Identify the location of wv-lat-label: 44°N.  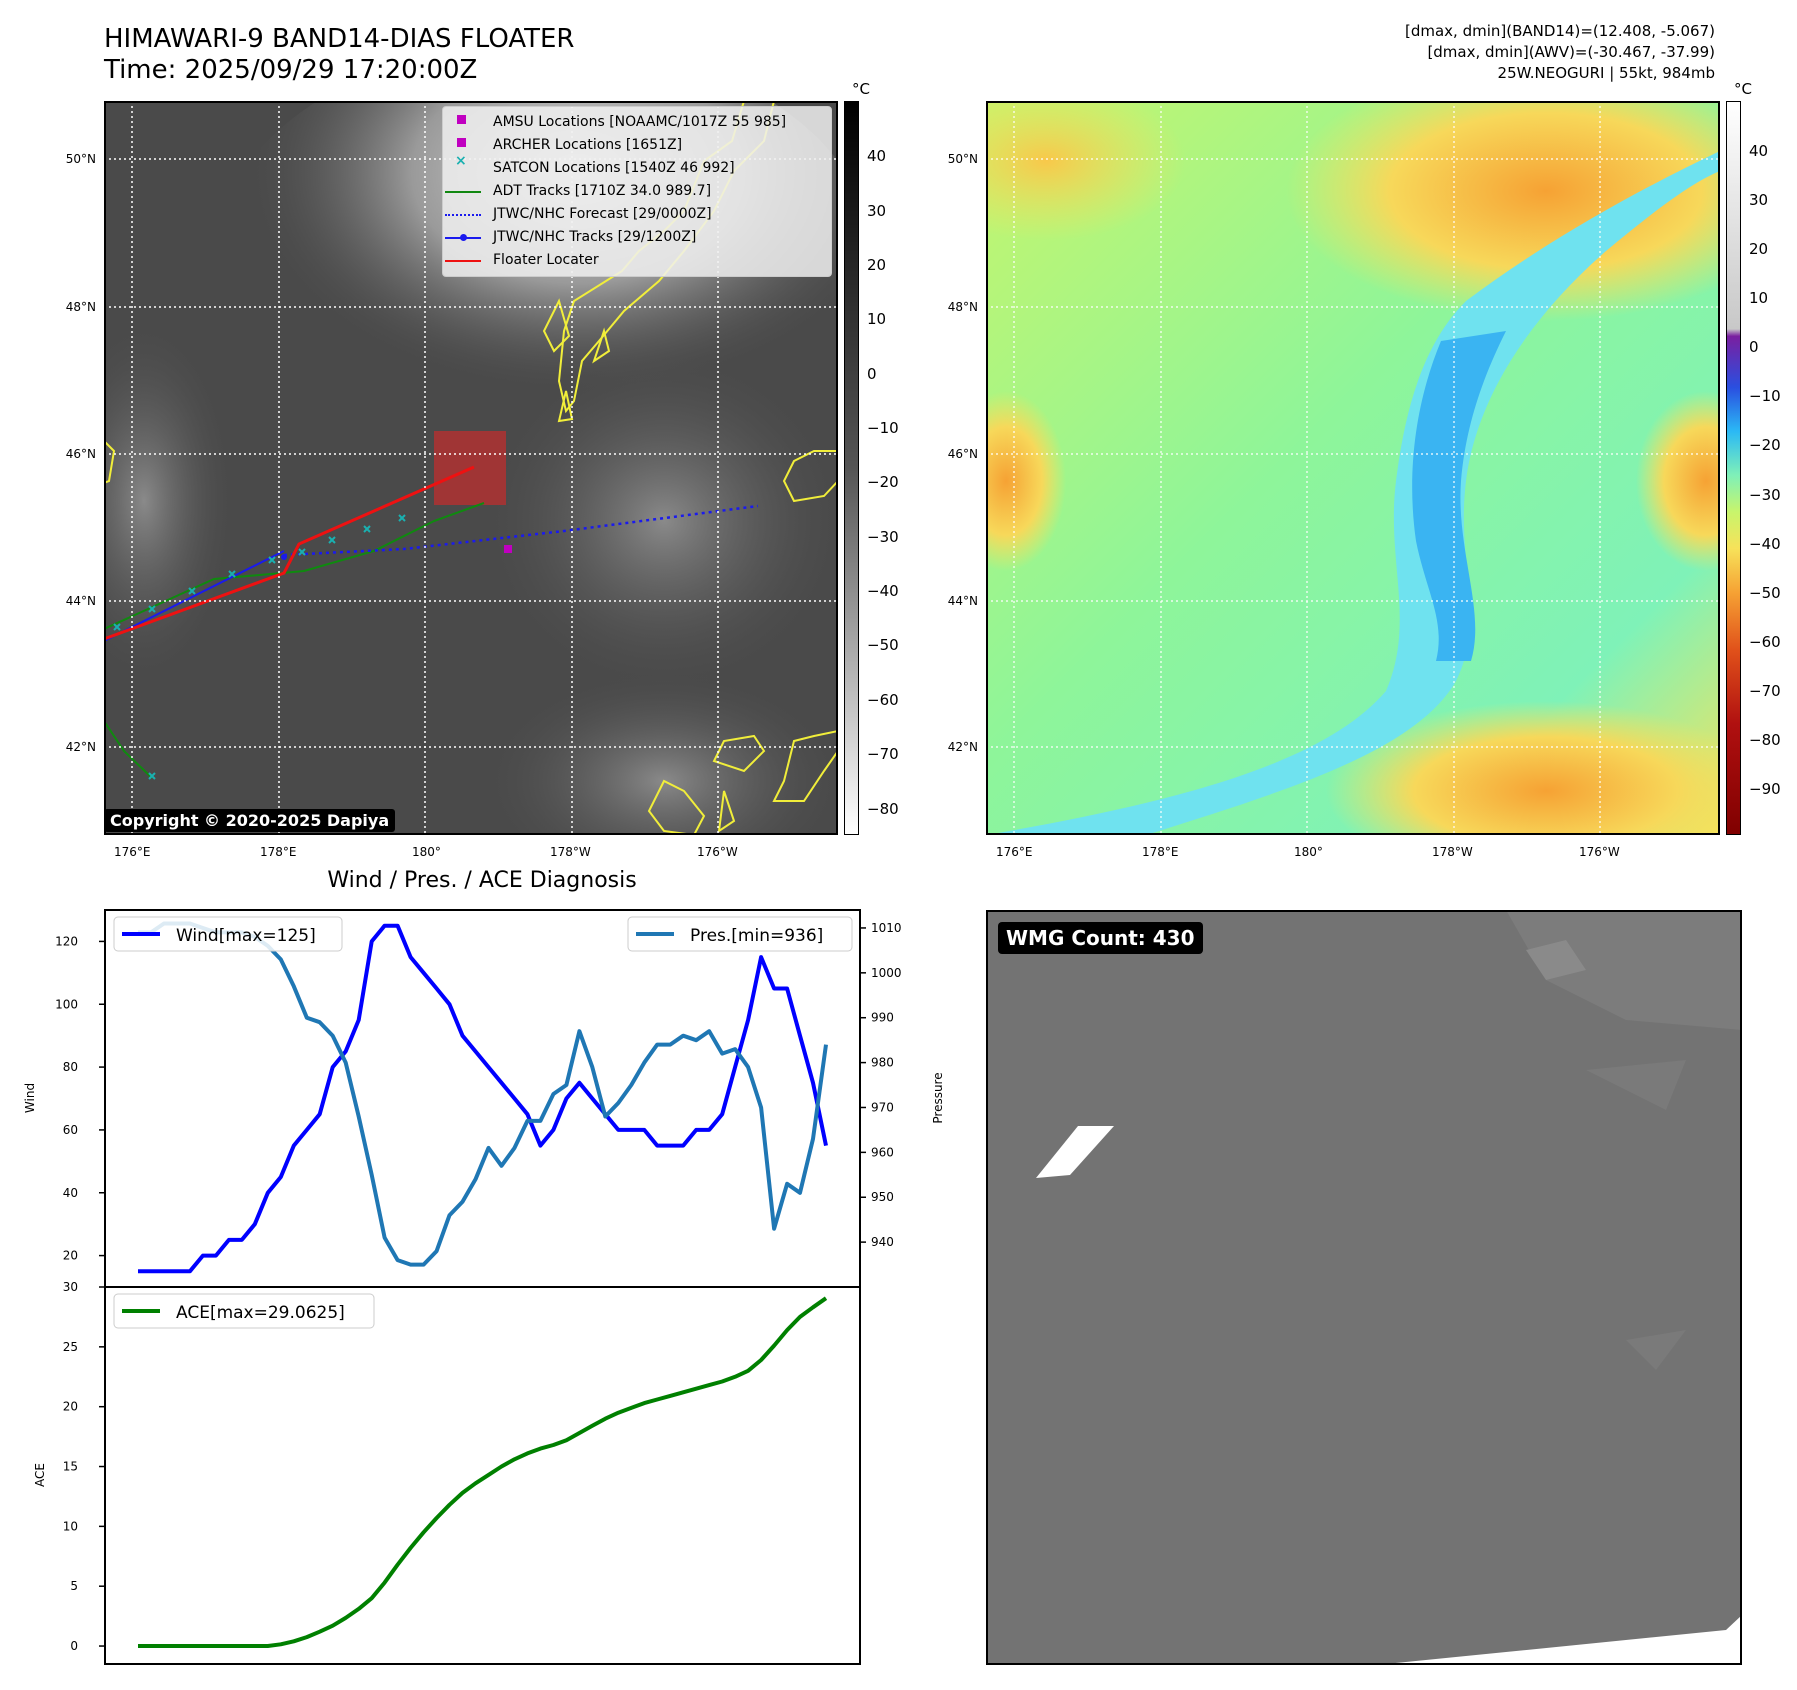
(962, 601).